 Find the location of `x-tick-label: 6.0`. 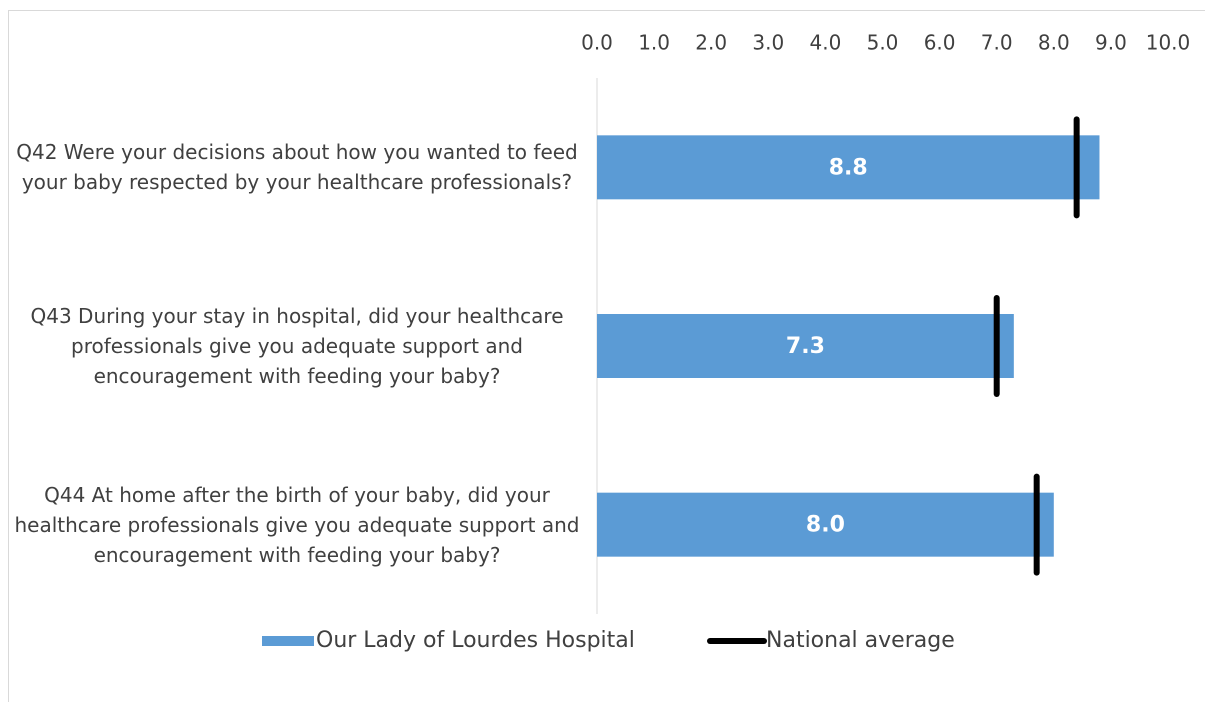

x-tick-label: 6.0 is located at coordinates (940, 43).